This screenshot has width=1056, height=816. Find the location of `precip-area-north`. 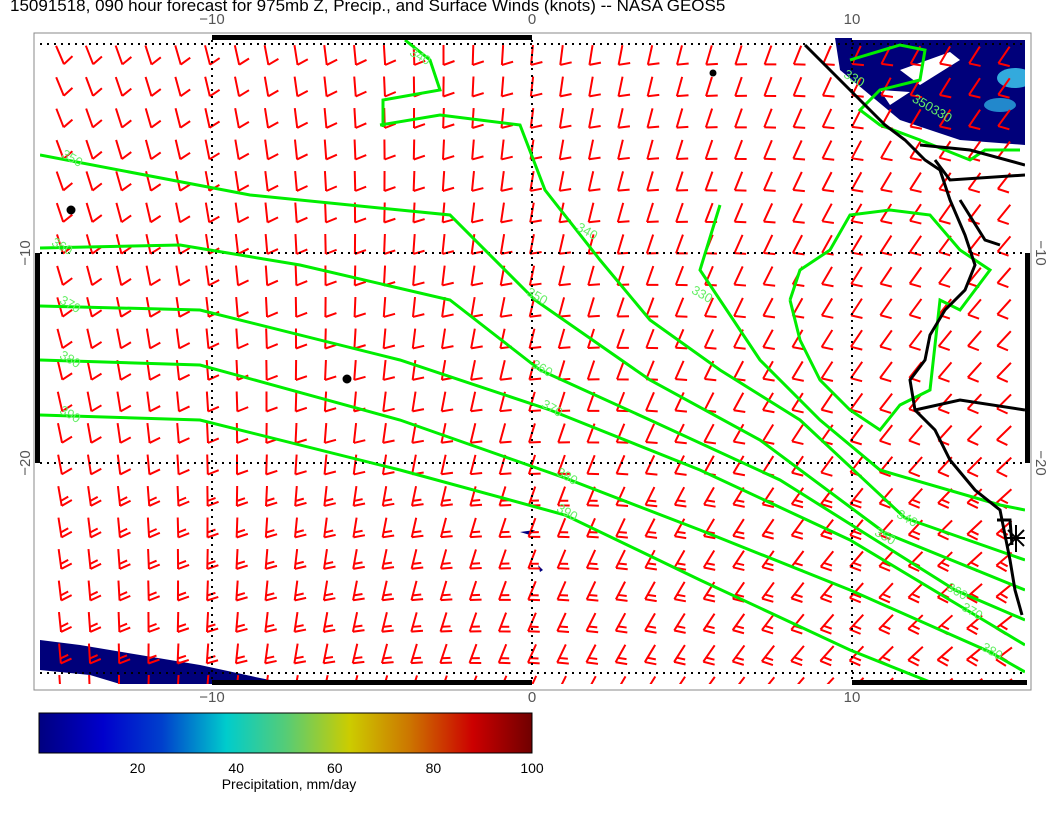

precip-area-north is located at coordinates (930, 91).